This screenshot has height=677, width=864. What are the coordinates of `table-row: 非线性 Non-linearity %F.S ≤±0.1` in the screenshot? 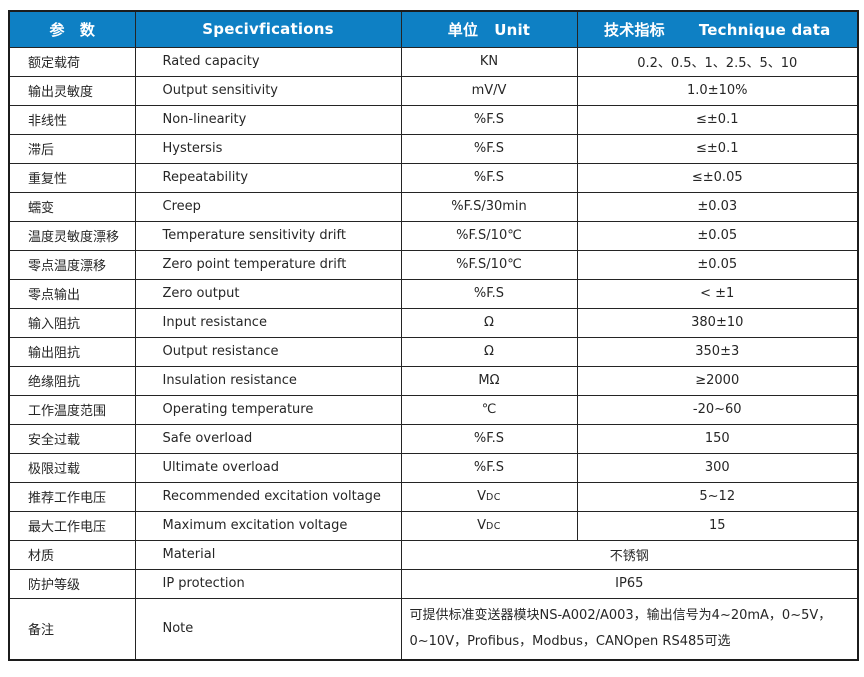 It's located at (433, 119).